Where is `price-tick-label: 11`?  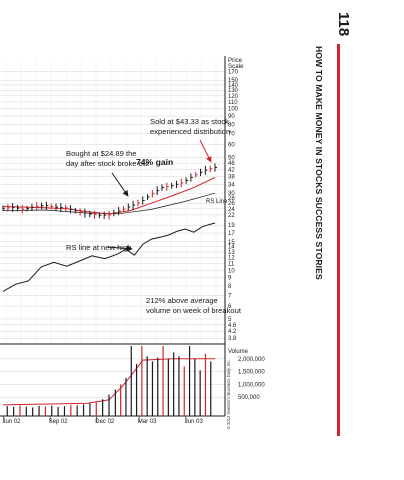 price-tick-label: 11 is located at coordinates (231, 265).